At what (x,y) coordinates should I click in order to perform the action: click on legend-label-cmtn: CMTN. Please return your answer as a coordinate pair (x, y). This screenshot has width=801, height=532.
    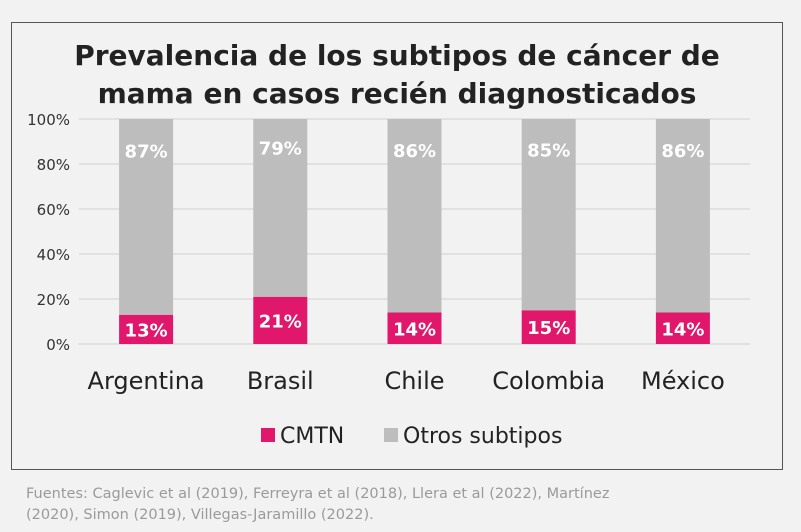
    Looking at the image, I should click on (312, 436).